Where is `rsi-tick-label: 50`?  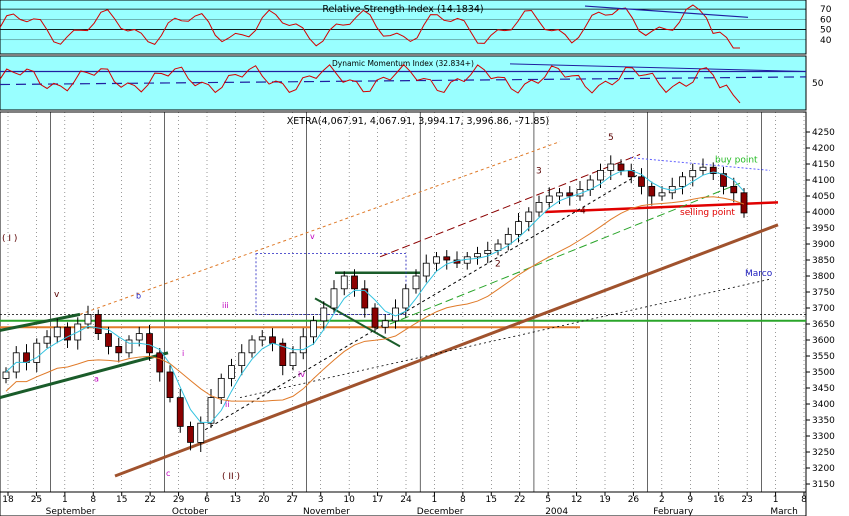
rsi-tick-label: 50 is located at coordinates (826, 31).